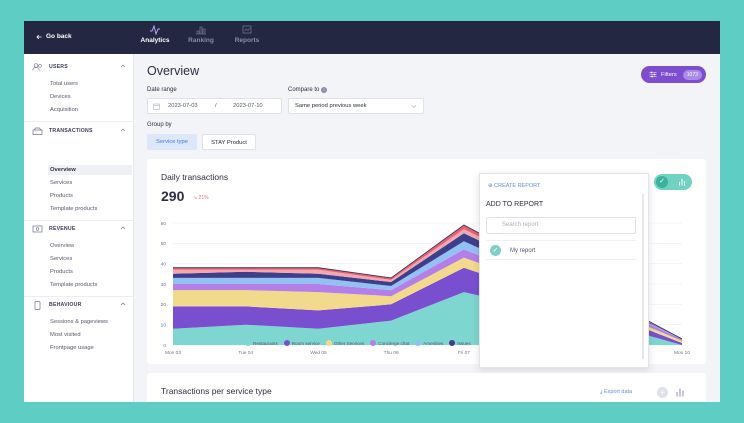 The width and height of the screenshot is (744, 423). What do you see at coordinates (61, 183) in the screenshot?
I see `sidebar-item-transactions-services: Services` at bounding box center [61, 183].